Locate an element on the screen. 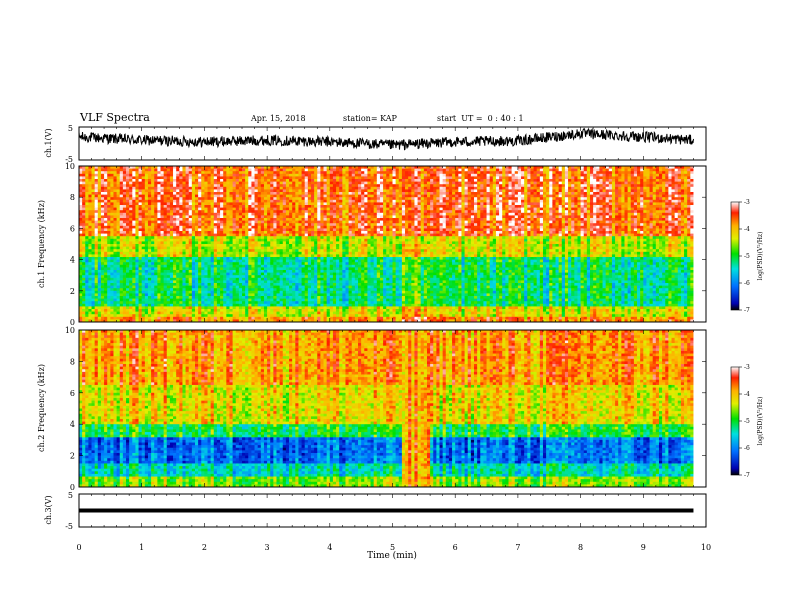 The image size is (792, 612). x-tick-label: 3 is located at coordinates (267, 547).